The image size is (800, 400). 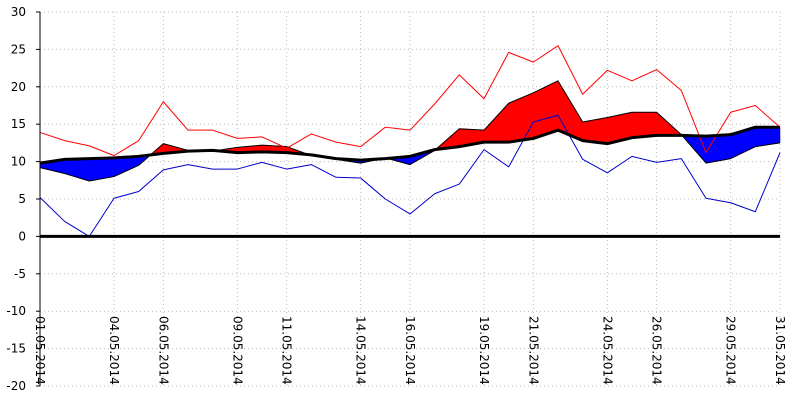 I want to click on x-tick-label: 29.05.2014, so click(x=731, y=350).